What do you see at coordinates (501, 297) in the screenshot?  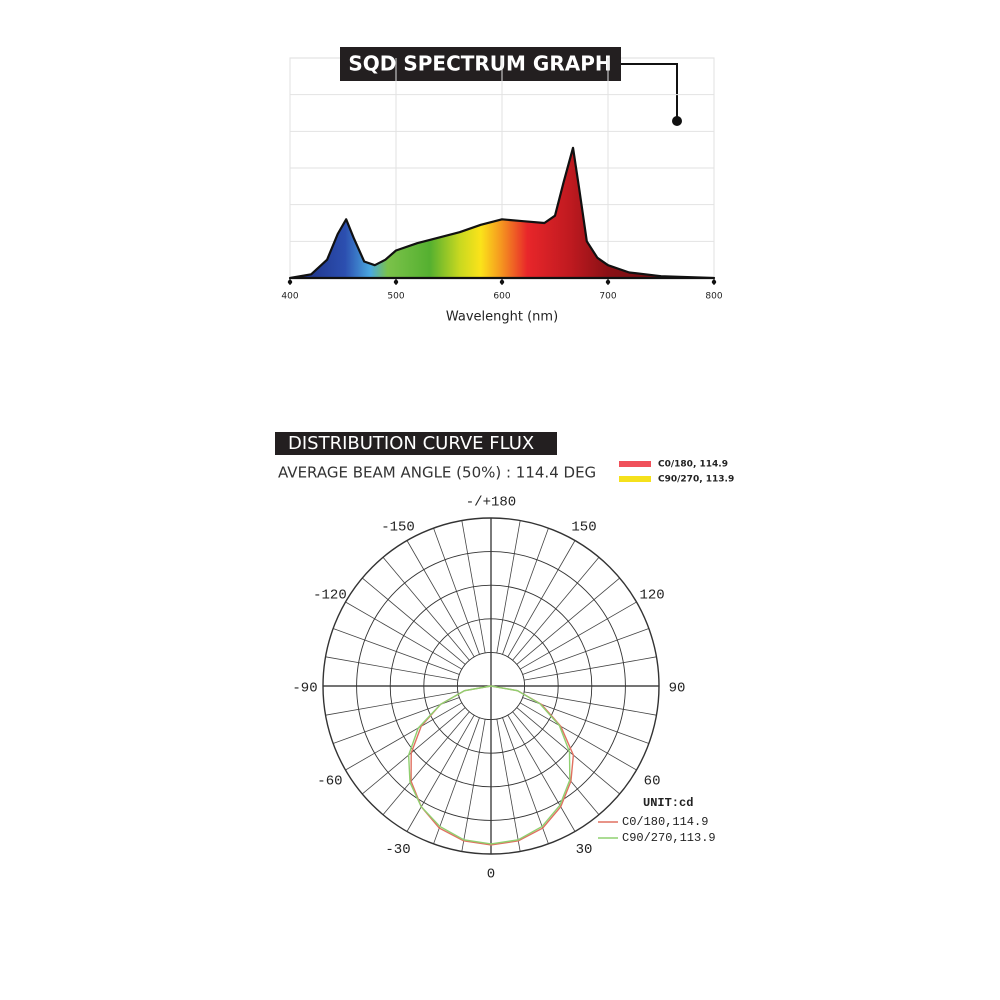 I see `x-tick-label: 600` at bounding box center [501, 297].